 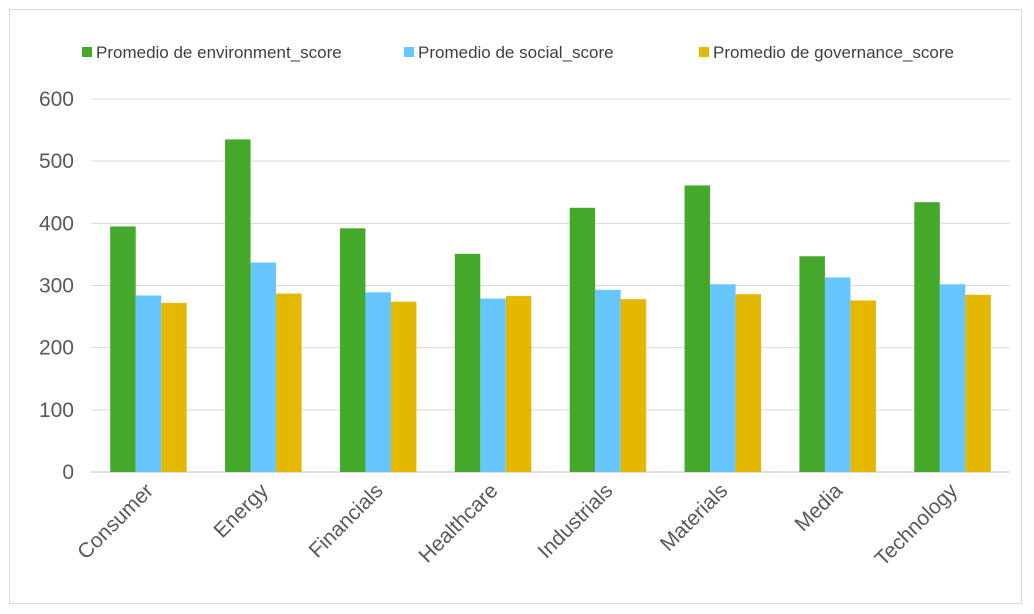 What do you see at coordinates (56, 161) in the screenshot?
I see `y-tick-label: 500` at bounding box center [56, 161].